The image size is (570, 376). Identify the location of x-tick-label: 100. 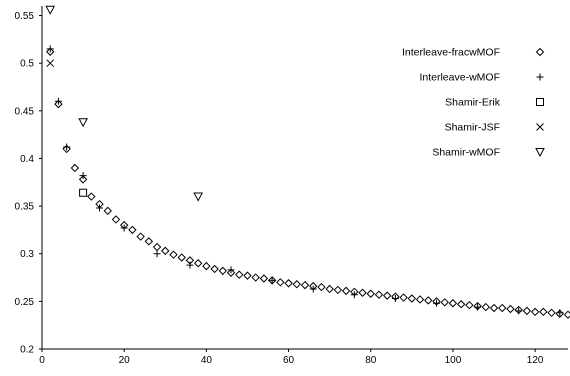
(453, 360).